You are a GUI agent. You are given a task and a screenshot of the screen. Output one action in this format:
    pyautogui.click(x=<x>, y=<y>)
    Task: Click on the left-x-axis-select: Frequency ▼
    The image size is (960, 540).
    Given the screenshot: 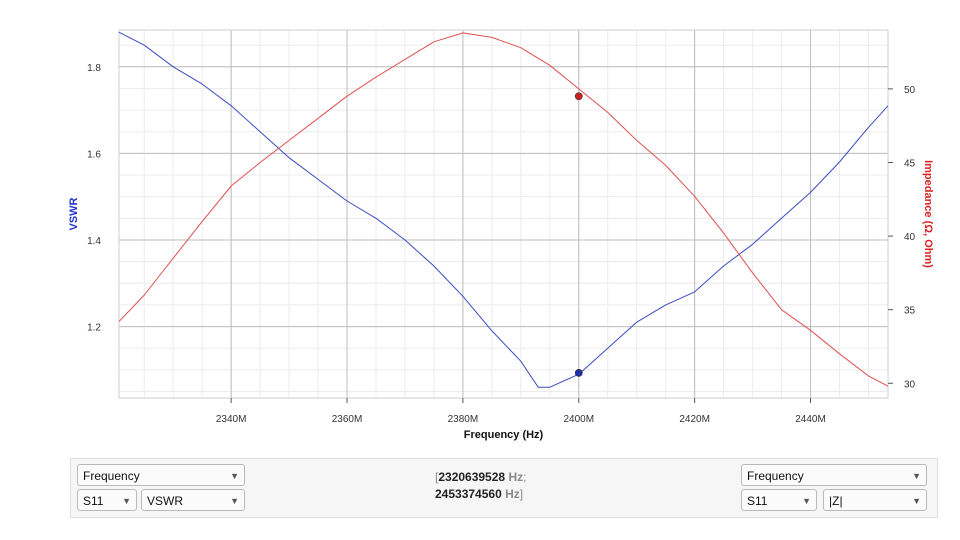 What is the action you would take?
    pyautogui.click(x=161, y=475)
    